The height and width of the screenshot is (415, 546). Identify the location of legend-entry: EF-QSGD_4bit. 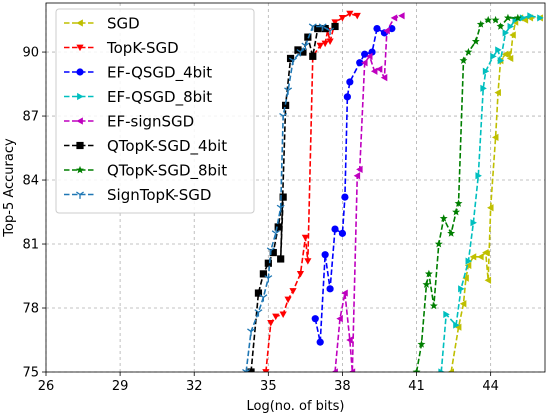
(138, 73).